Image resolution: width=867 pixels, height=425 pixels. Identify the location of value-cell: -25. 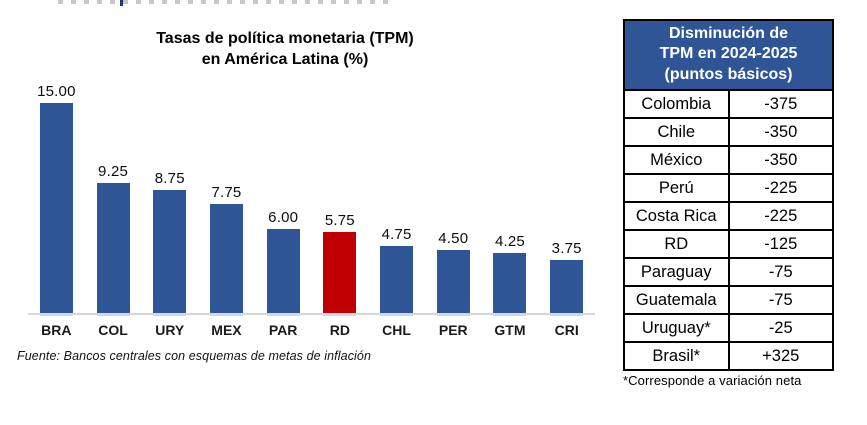
(780, 328).